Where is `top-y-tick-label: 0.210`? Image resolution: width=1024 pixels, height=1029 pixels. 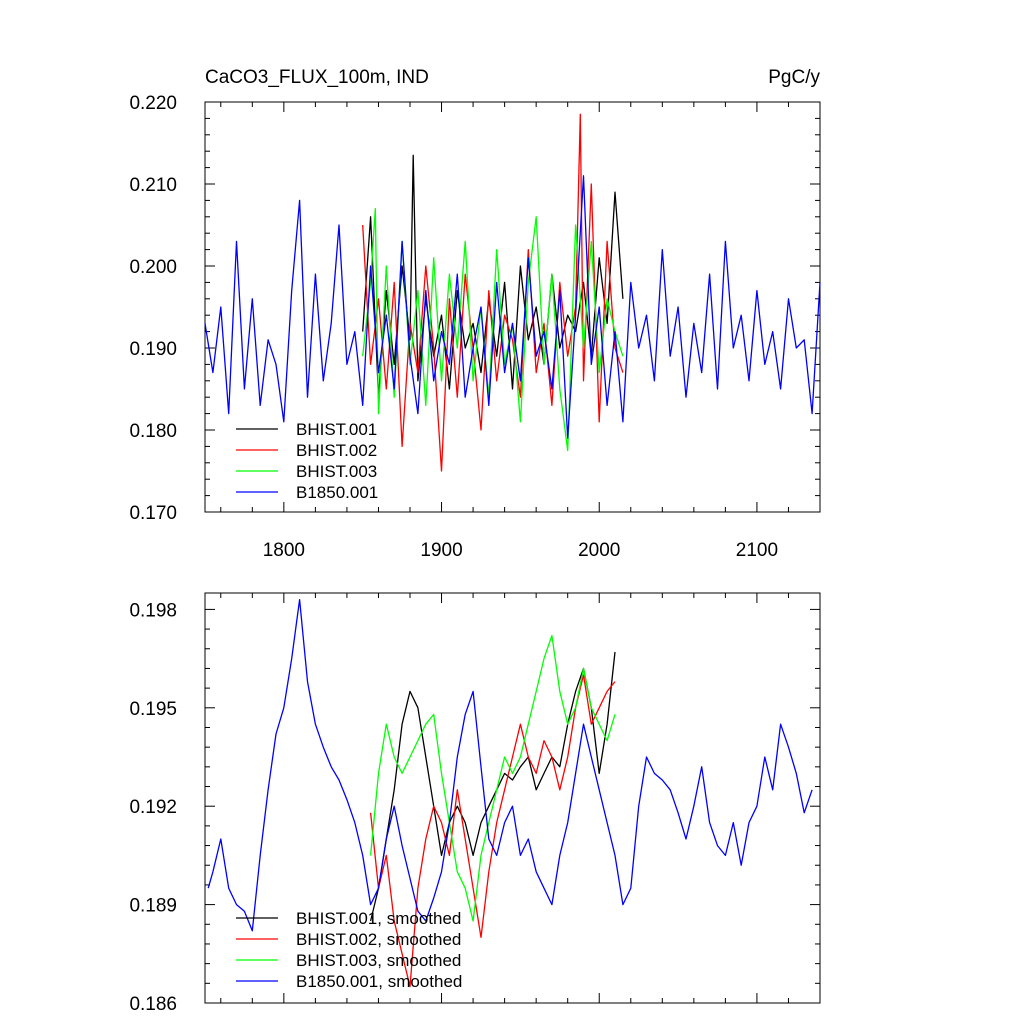
top-y-tick-label: 0.210 is located at coordinates (153, 185).